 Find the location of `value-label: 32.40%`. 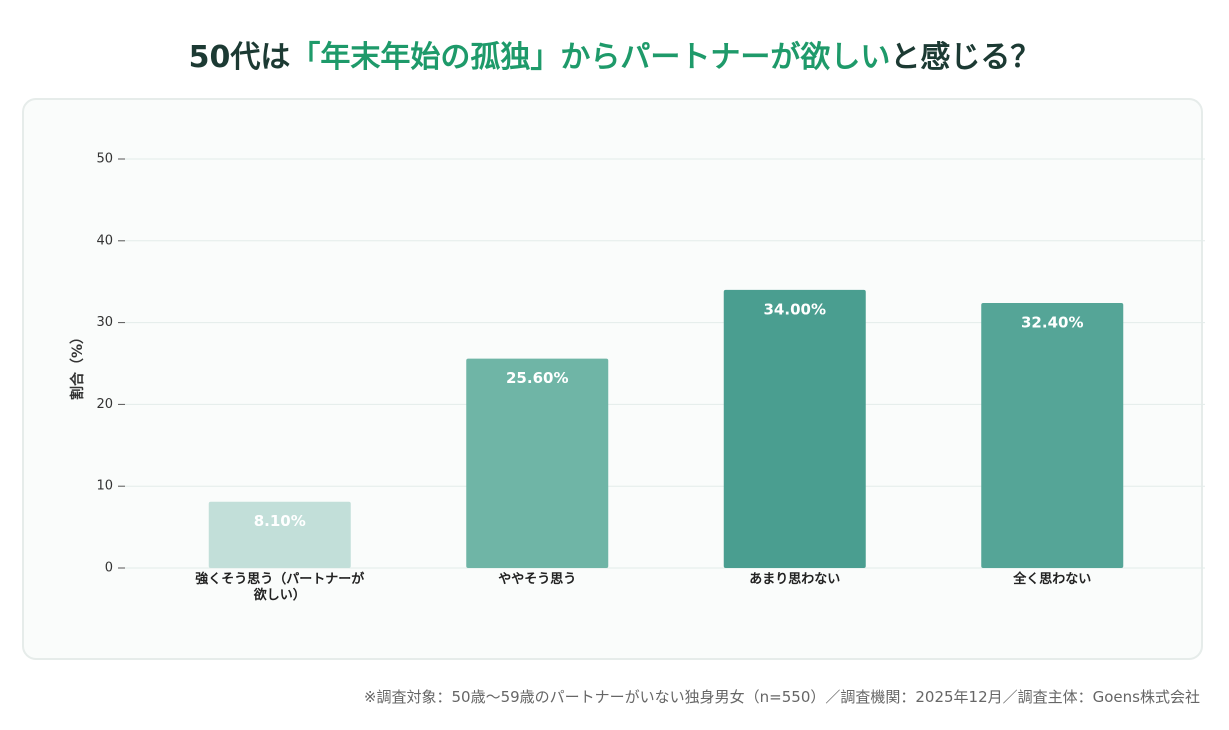

value-label: 32.40% is located at coordinates (1052, 322).